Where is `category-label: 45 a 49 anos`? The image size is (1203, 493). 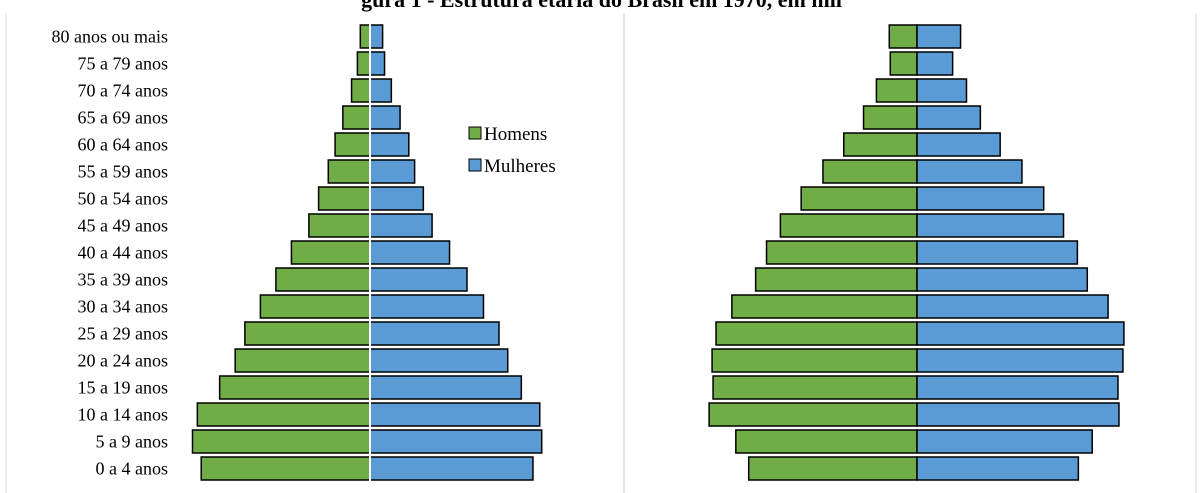
category-label: 45 a 49 anos is located at coordinates (123, 226).